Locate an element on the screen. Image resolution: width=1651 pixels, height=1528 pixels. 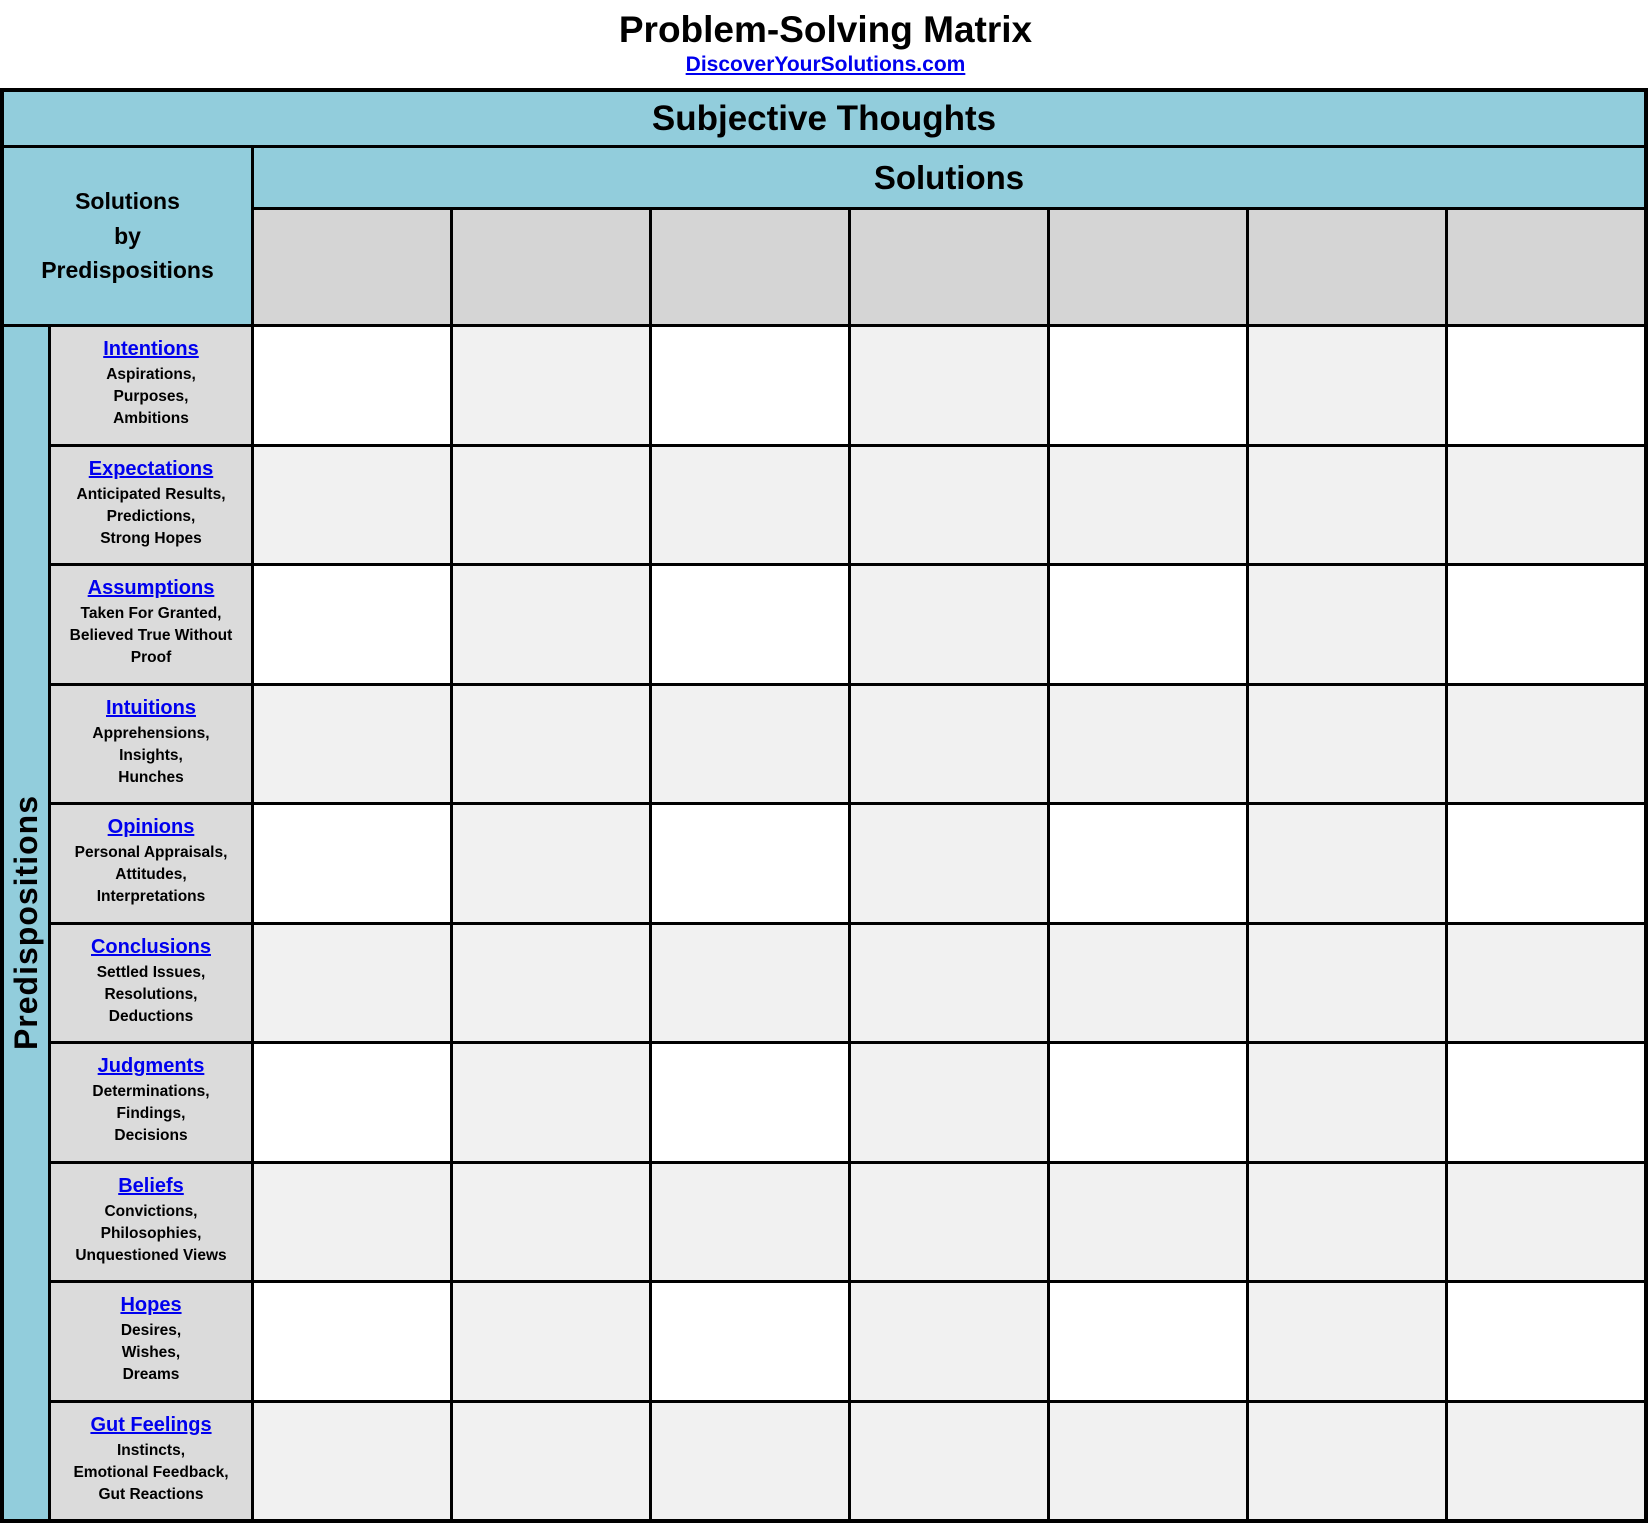
predispositions-label: Predispositions is located at coordinates (25, 923).